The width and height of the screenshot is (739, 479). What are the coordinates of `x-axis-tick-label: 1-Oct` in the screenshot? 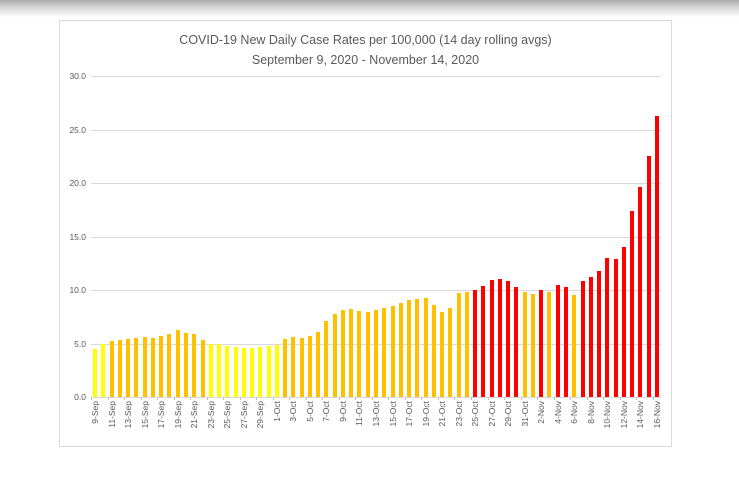 It's located at (276, 411).